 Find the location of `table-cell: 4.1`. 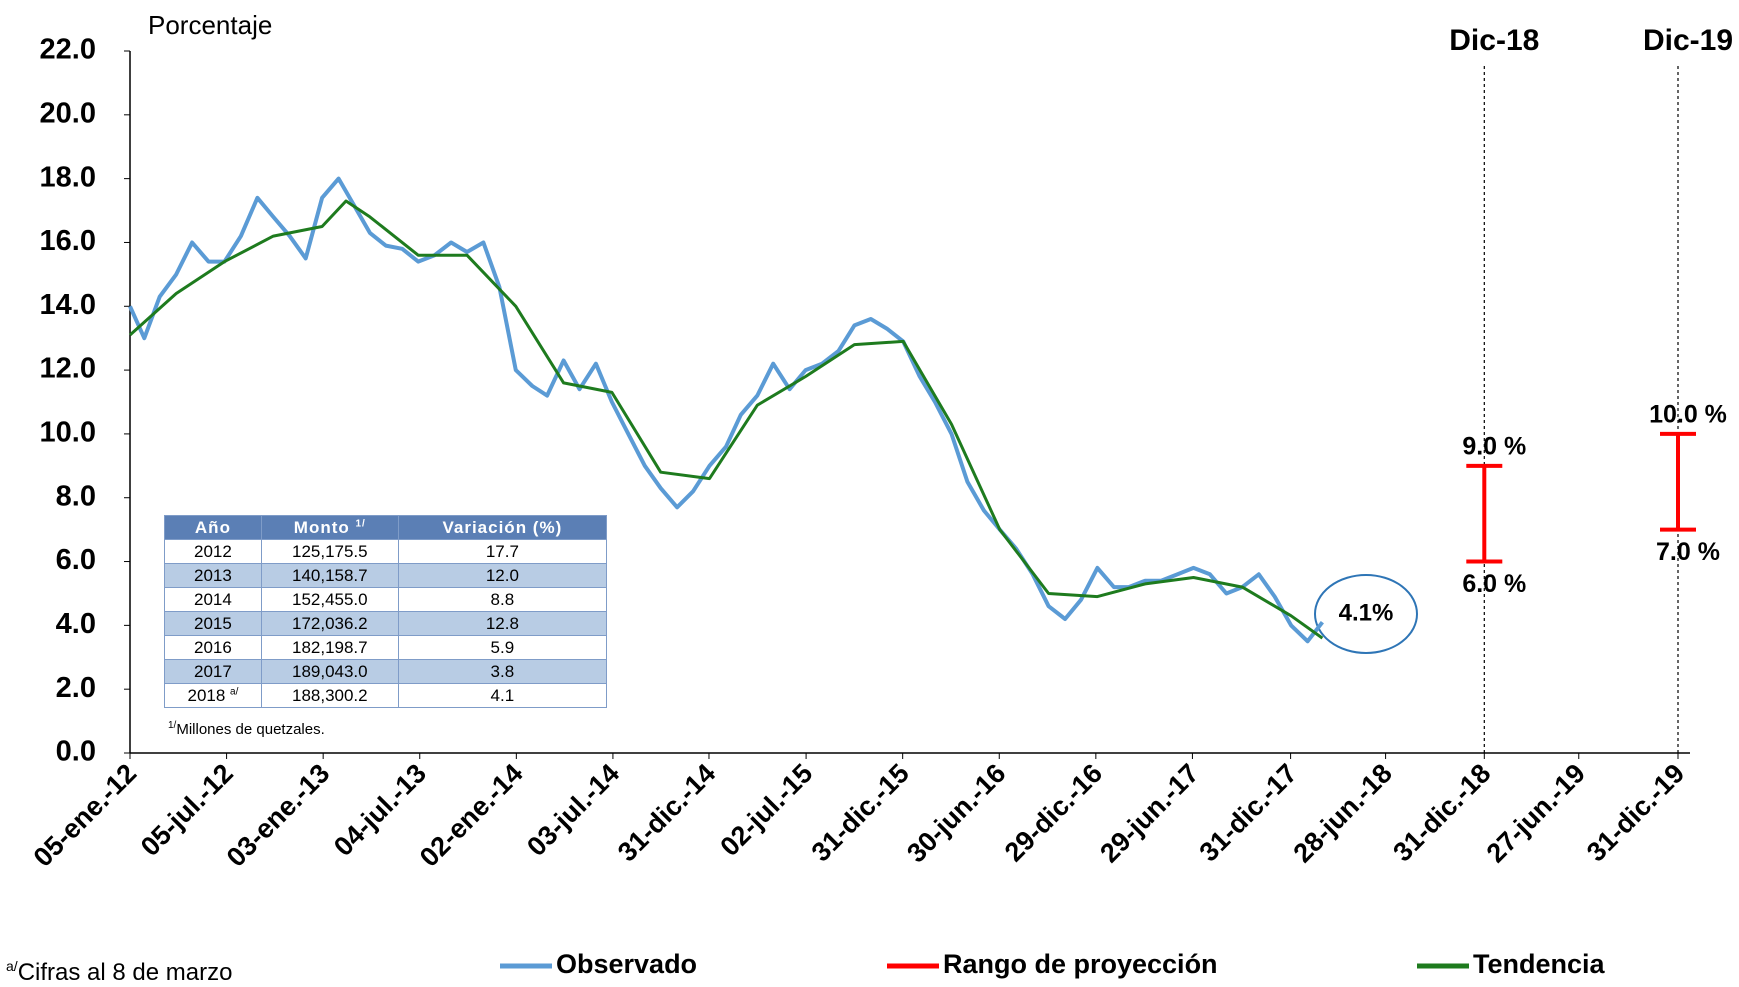

table-cell: 4.1 is located at coordinates (502, 695).